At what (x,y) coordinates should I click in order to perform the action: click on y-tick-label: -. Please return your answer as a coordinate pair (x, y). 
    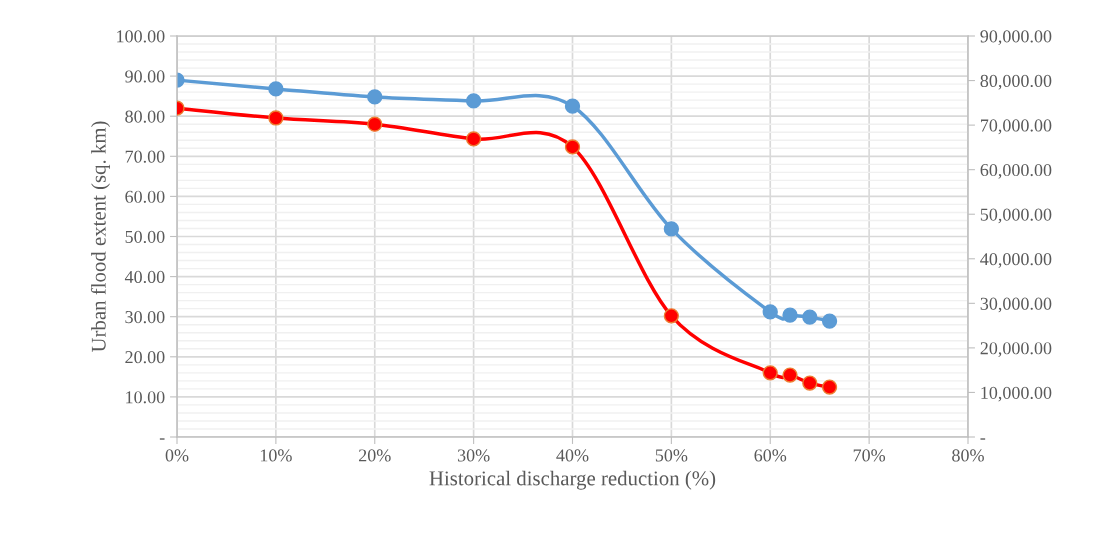
    Looking at the image, I should click on (162, 439).